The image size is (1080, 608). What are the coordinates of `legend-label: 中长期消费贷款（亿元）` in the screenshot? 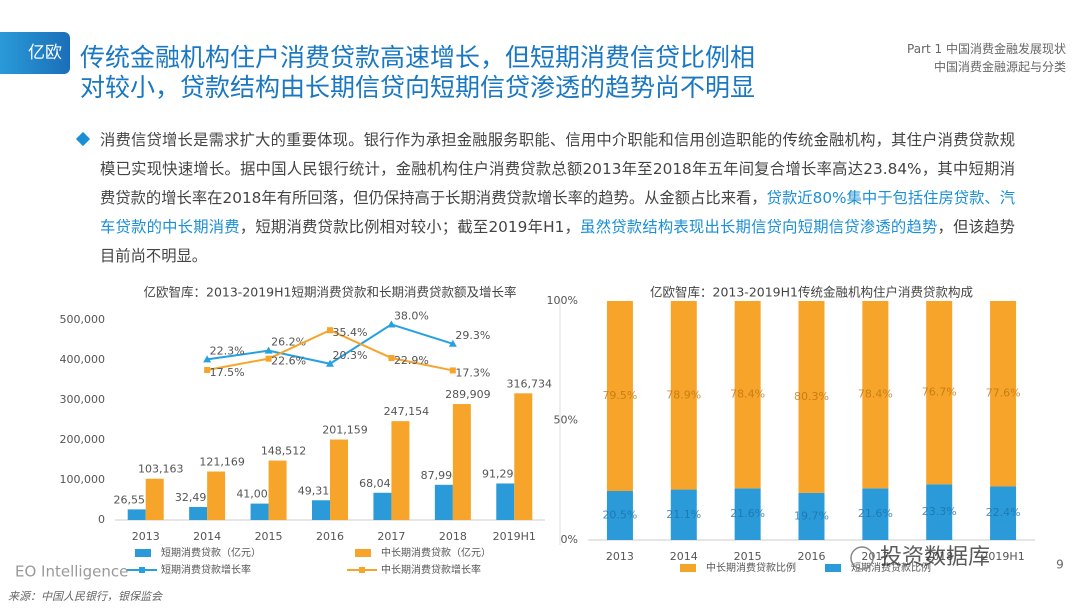 It's located at (436, 552).